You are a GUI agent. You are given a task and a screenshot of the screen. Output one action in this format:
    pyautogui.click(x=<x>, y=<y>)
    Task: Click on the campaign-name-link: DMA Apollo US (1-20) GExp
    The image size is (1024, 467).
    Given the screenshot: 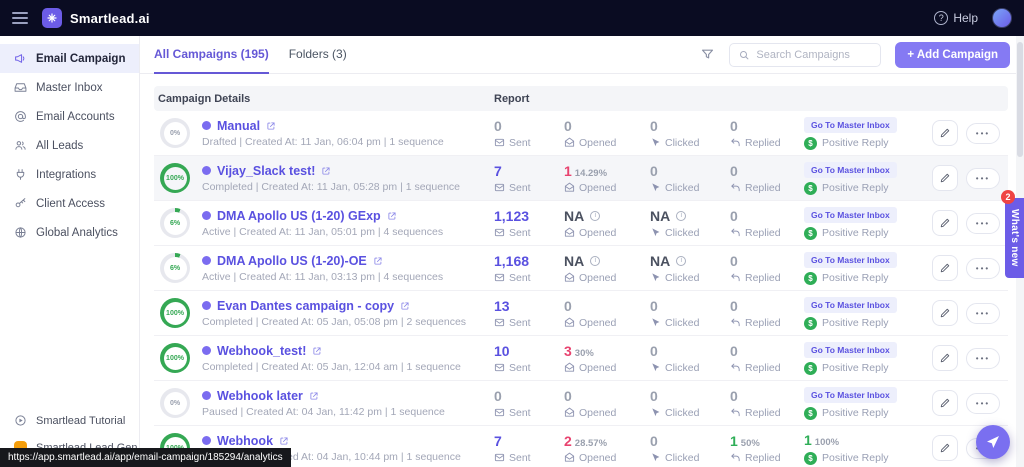 What is the action you would take?
    pyautogui.click(x=299, y=215)
    